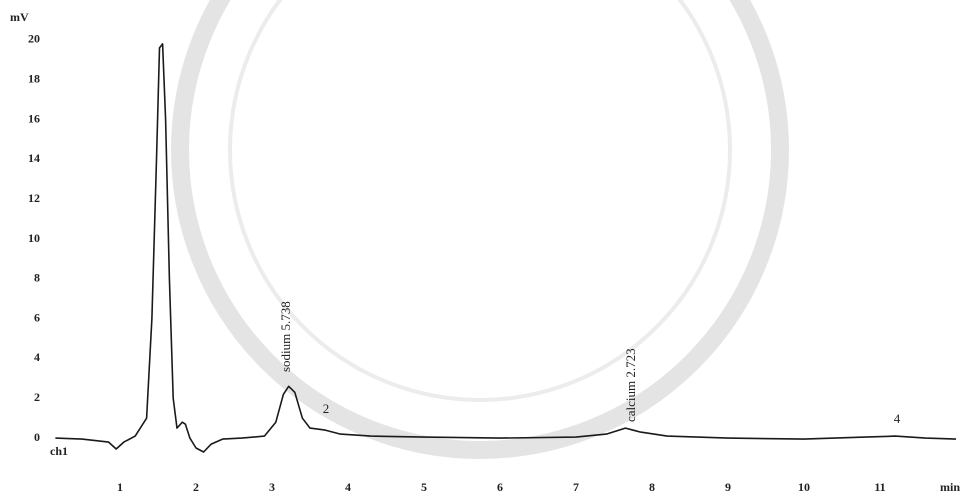 Image resolution: width=964 pixels, height=498 pixels. Describe the element at coordinates (34, 158) in the screenshot. I see `y-tick-label: 14` at that location.